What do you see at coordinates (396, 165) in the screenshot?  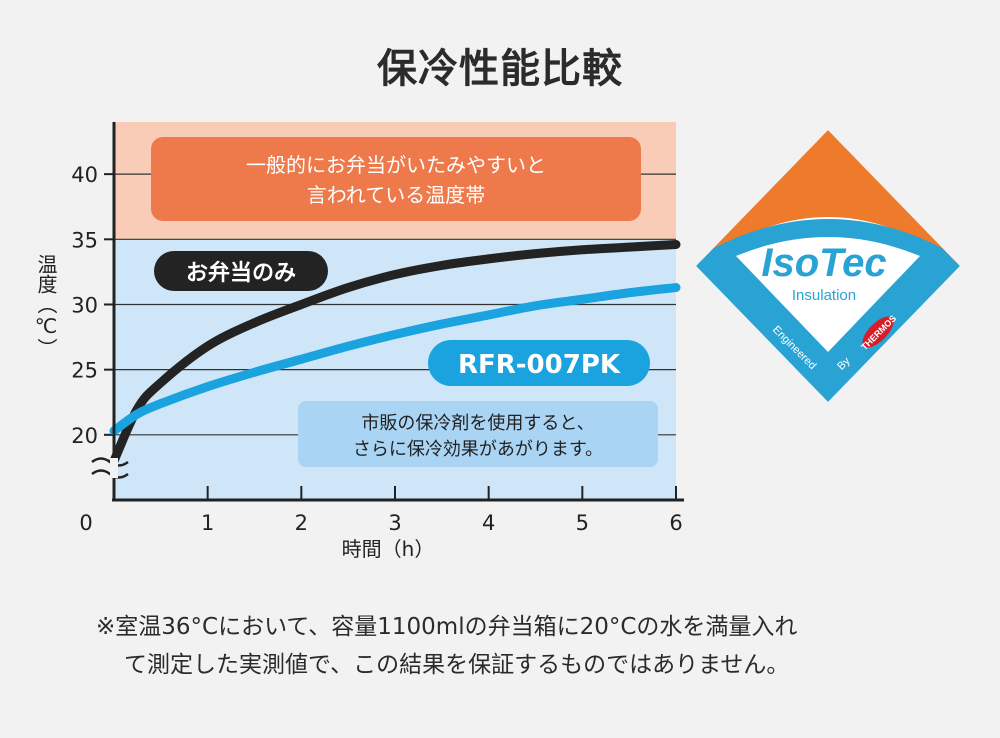 I see `danger-zone-label-line: 一般的にお弁当がいたみやすいと` at bounding box center [396, 165].